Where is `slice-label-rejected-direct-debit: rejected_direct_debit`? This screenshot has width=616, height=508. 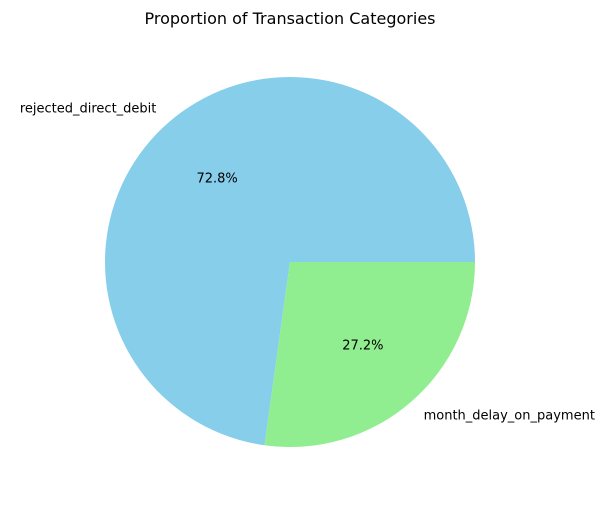 slice-label-rejected-direct-debit: rejected_direct_debit is located at coordinates (88, 109).